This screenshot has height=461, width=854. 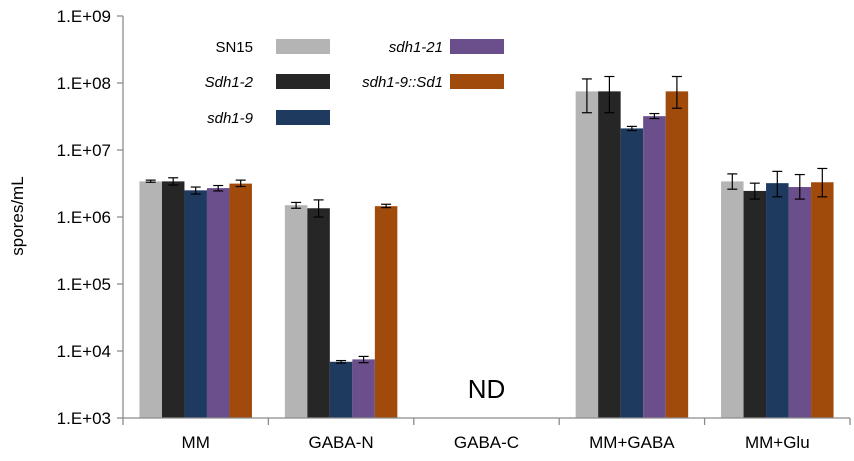 What do you see at coordinates (84, 83) in the screenshot?
I see `y-tick-label: 1.E+08` at bounding box center [84, 83].